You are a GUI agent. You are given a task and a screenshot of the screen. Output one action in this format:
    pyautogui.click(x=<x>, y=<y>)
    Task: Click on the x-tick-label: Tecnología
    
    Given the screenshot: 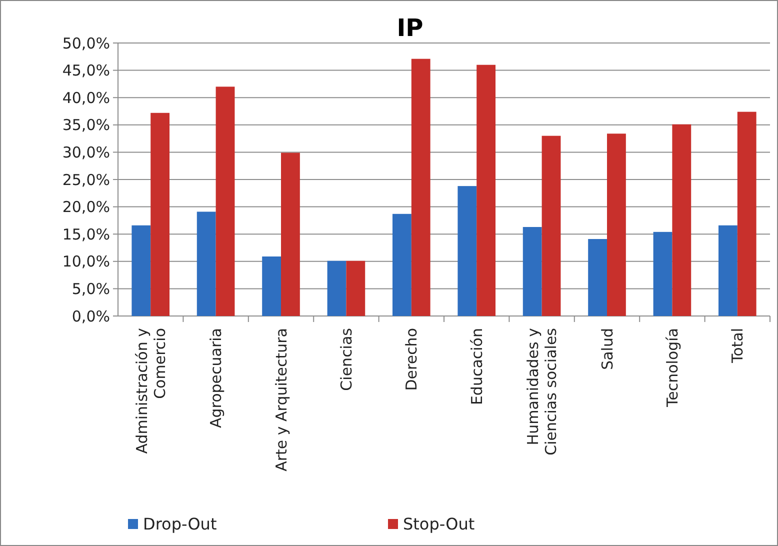 What is the action you would take?
    pyautogui.click(x=672, y=368)
    